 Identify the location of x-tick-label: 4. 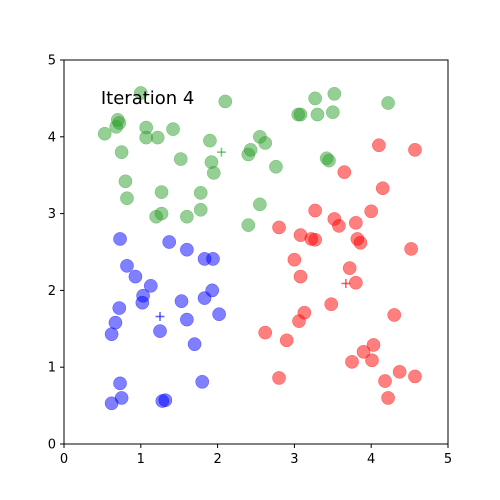
(371, 459).